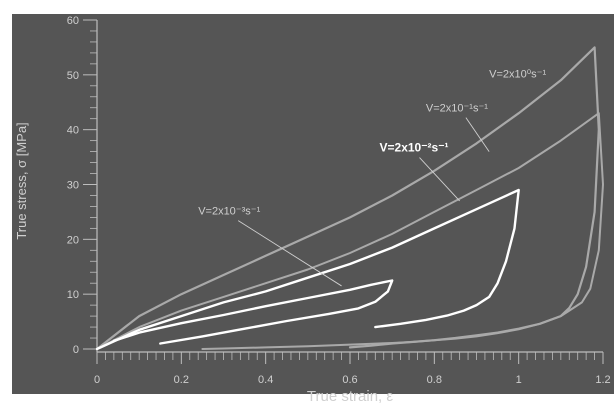 The image size is (616, 411). What do you see at coordinates (73, 131) in the screenshot?
I see `y-tick-label: 40` at bounding box center [73, 131].